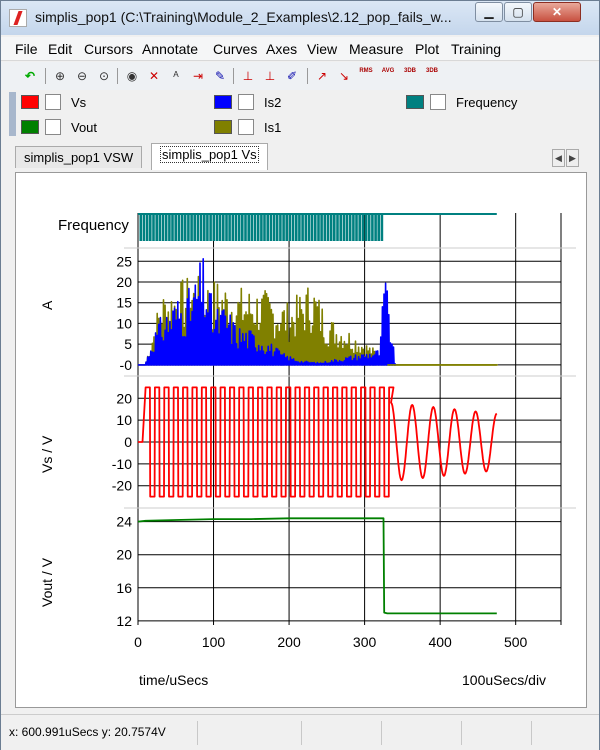 Image resolution: width=600 pixels, height=750 pixels. I want to click on x-tick-label: 300, so click(365, 642).